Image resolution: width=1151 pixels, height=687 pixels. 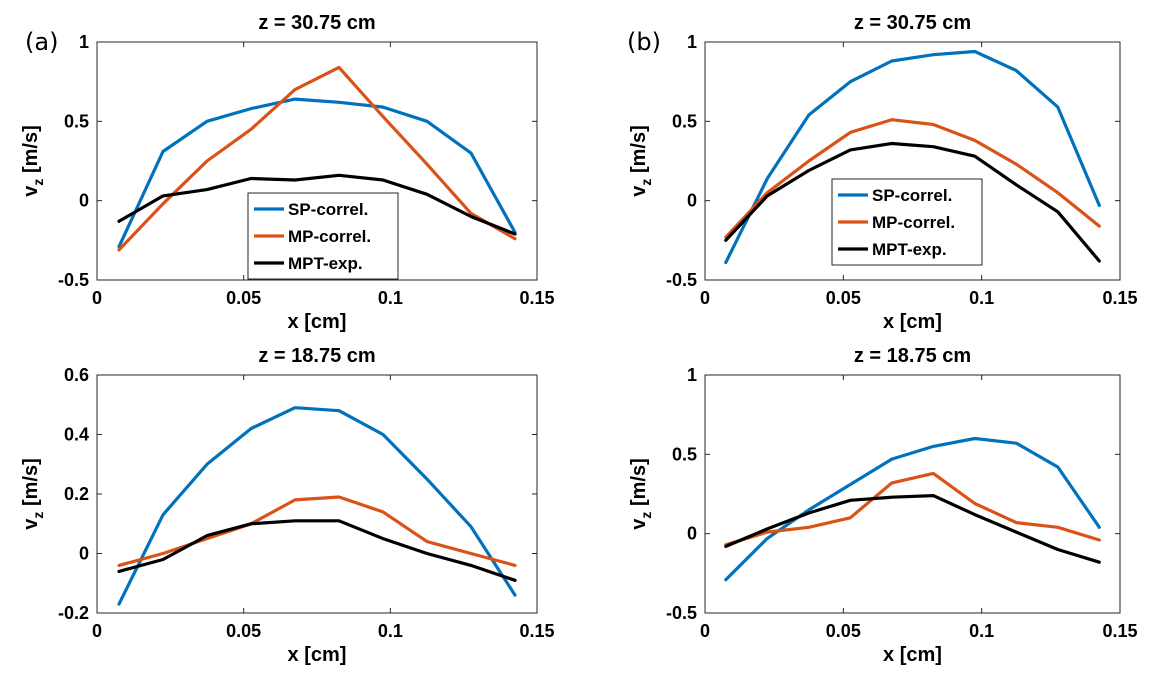 I want to click on panel-1-series-2-line, so click(x=317, y=158).